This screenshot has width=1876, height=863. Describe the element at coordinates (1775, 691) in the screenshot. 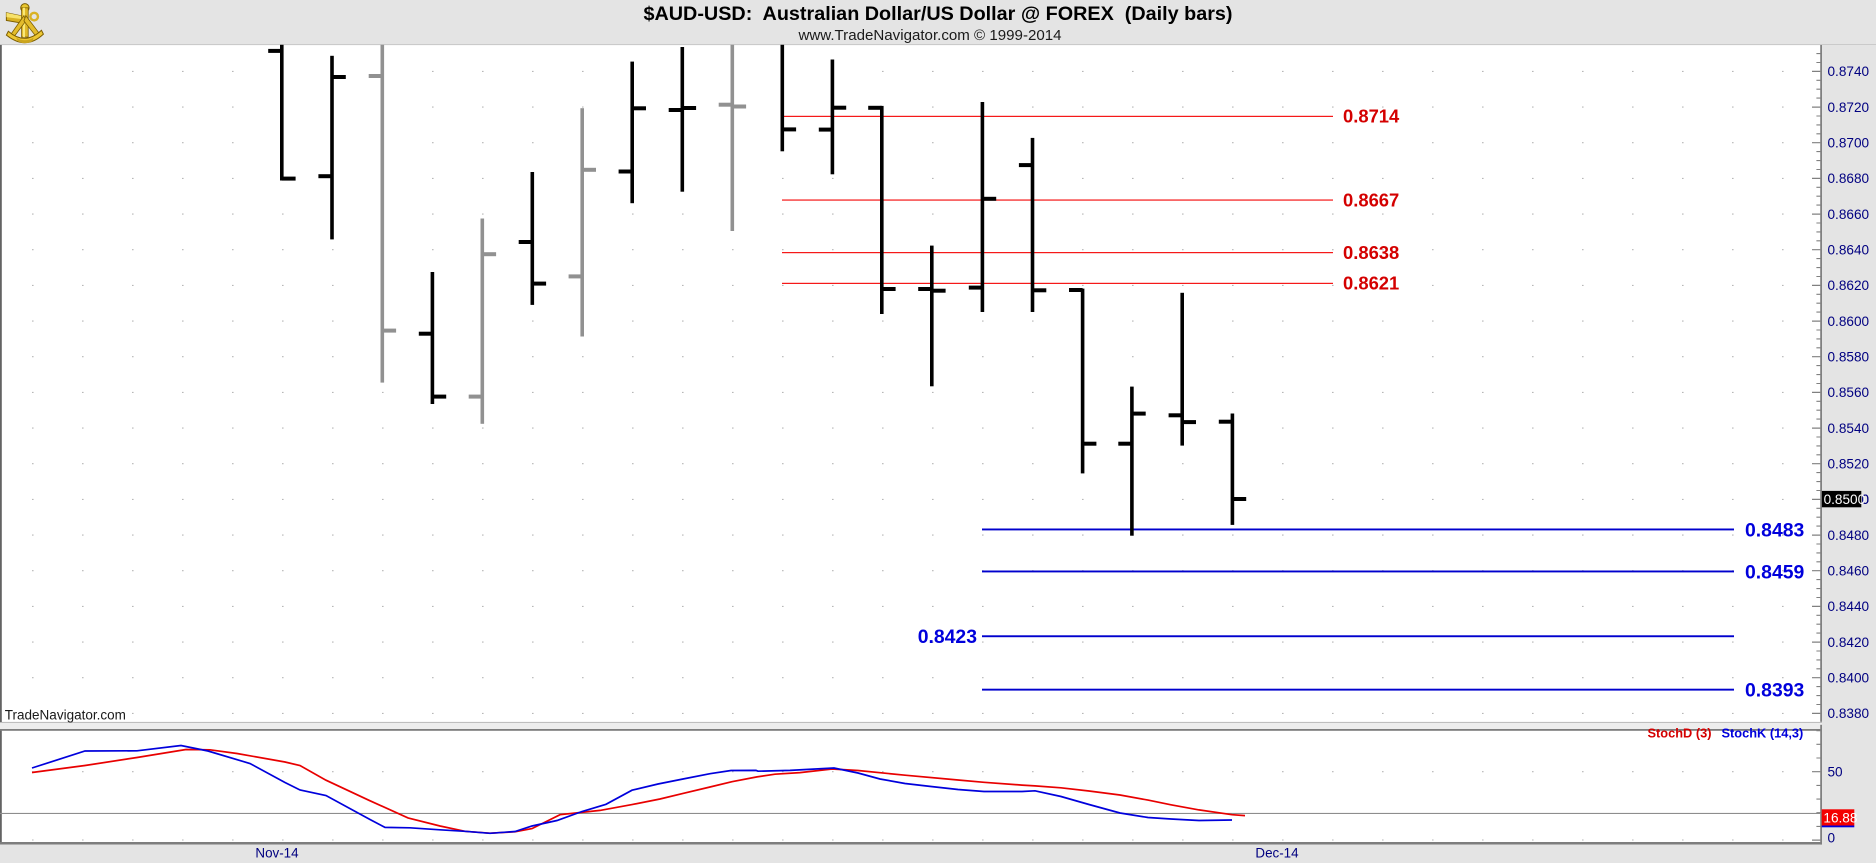

I see `svg-text: 0.8393` at that location.